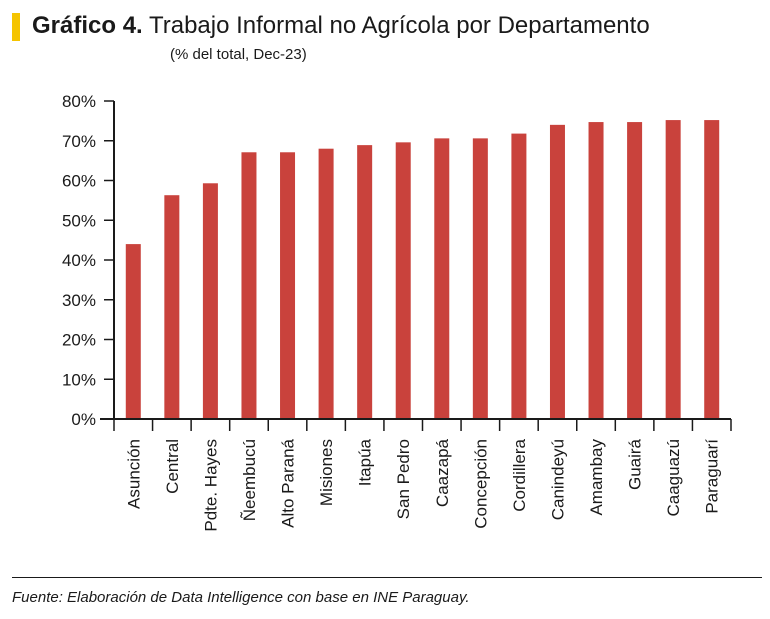  Describe the element at coordinates (326, 283) in the screenshot. I see `bar-misiones` at that location.